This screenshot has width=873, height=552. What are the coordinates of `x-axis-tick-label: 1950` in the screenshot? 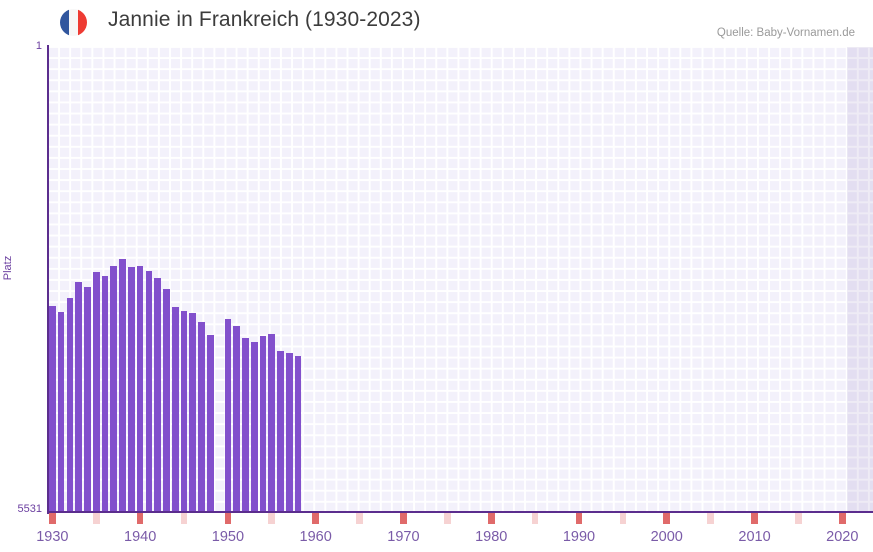 It's located at (228, 537).